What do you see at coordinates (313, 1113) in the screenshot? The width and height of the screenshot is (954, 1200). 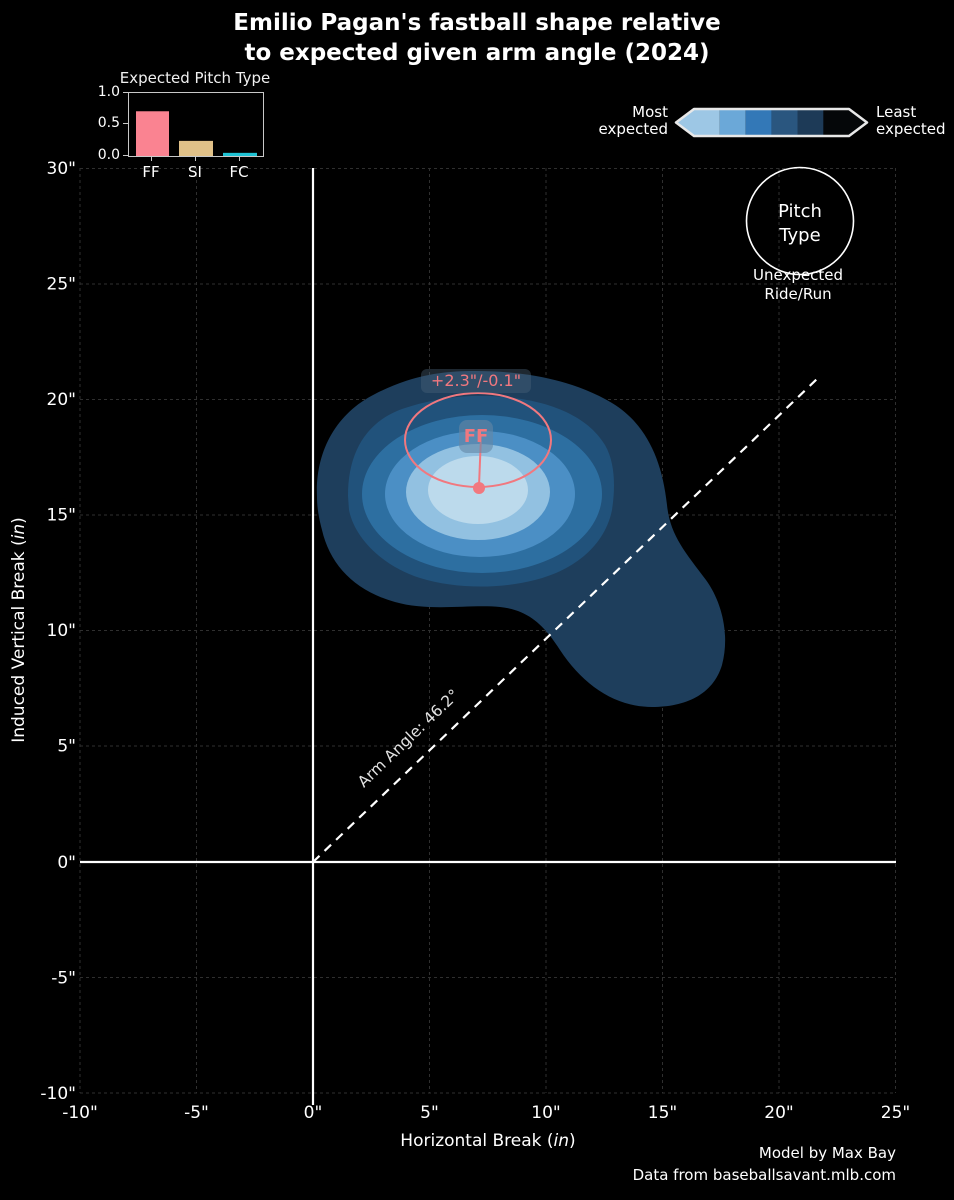 I see `x-tick-label: 0"` at bounding box center [313, 1113].